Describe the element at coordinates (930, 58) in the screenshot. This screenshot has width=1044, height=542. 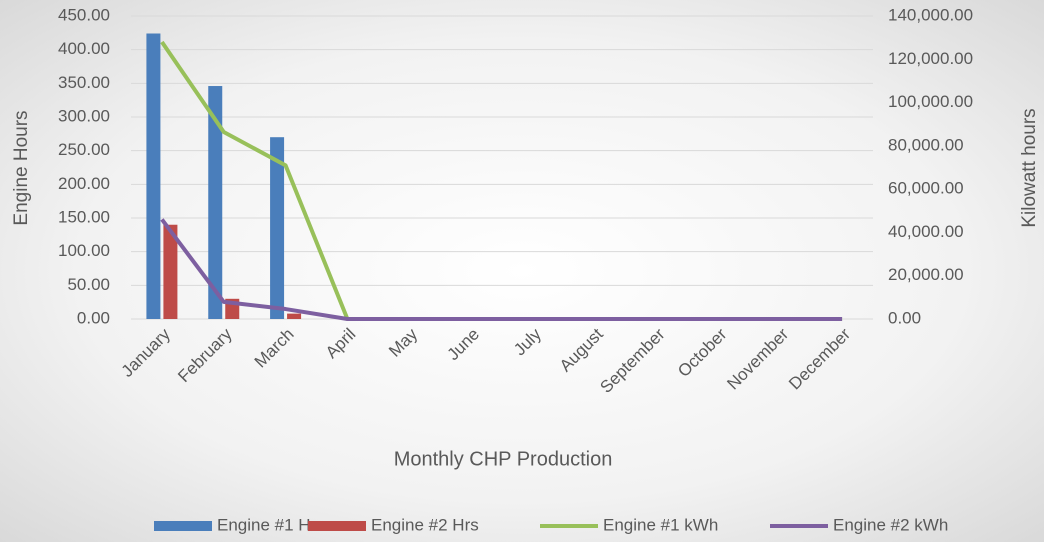
I see `y2-tick-label: 120,000.00` at that location.